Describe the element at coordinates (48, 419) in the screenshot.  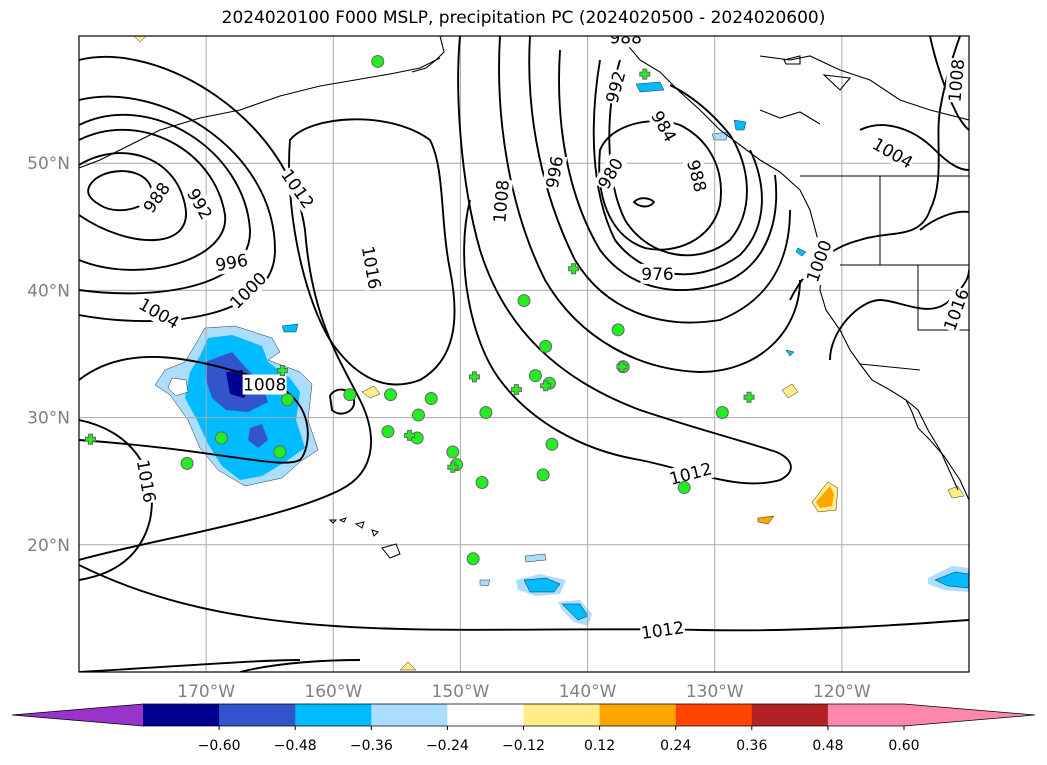
I see `lat-tick-label: 30°N` at that location.